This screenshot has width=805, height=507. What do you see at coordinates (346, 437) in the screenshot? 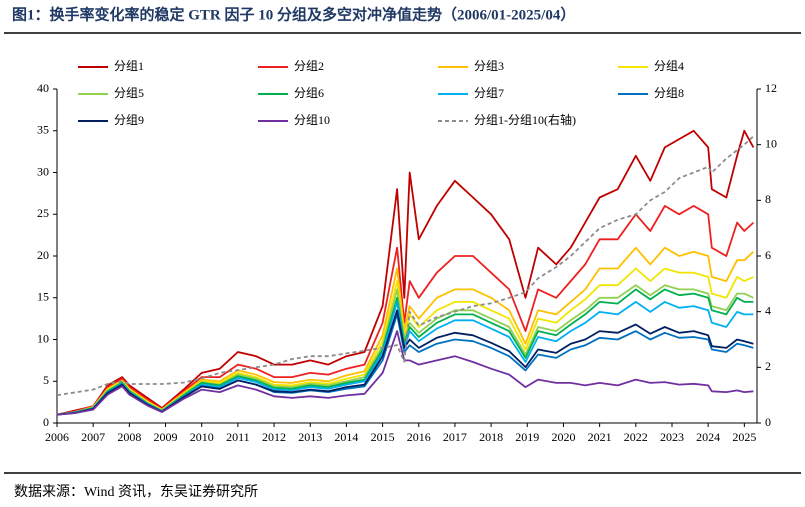
I see `x-tick-label: 2014` at bounding box center [346, 437].